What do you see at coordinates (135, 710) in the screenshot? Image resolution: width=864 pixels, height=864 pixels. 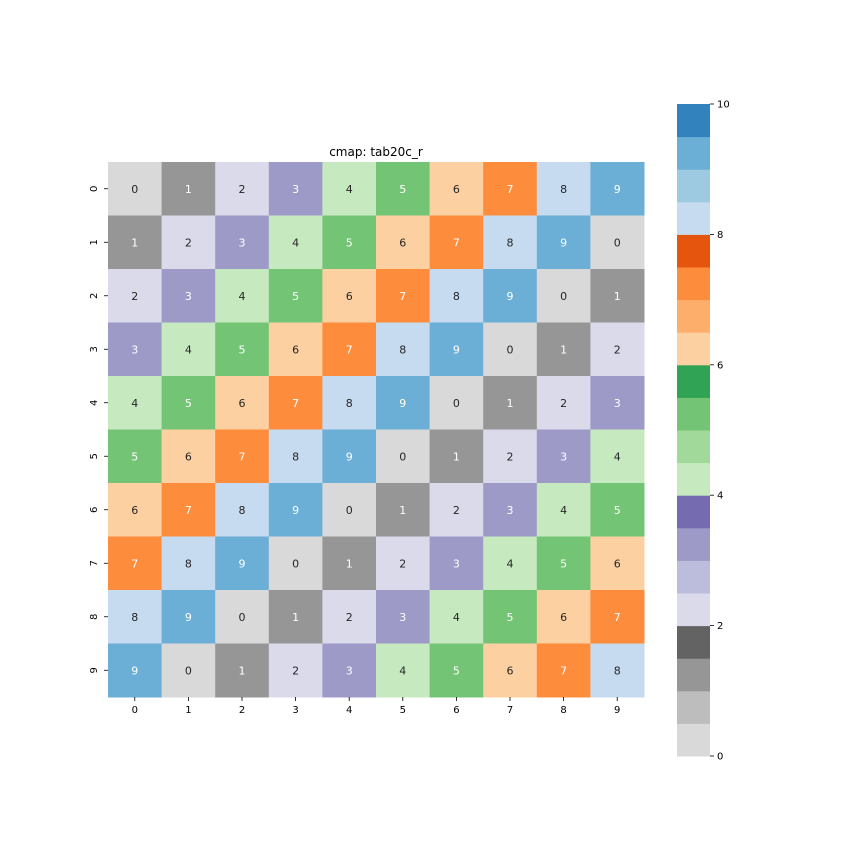 I see `x-tick-label: 0` at bounding box center [135, 710].